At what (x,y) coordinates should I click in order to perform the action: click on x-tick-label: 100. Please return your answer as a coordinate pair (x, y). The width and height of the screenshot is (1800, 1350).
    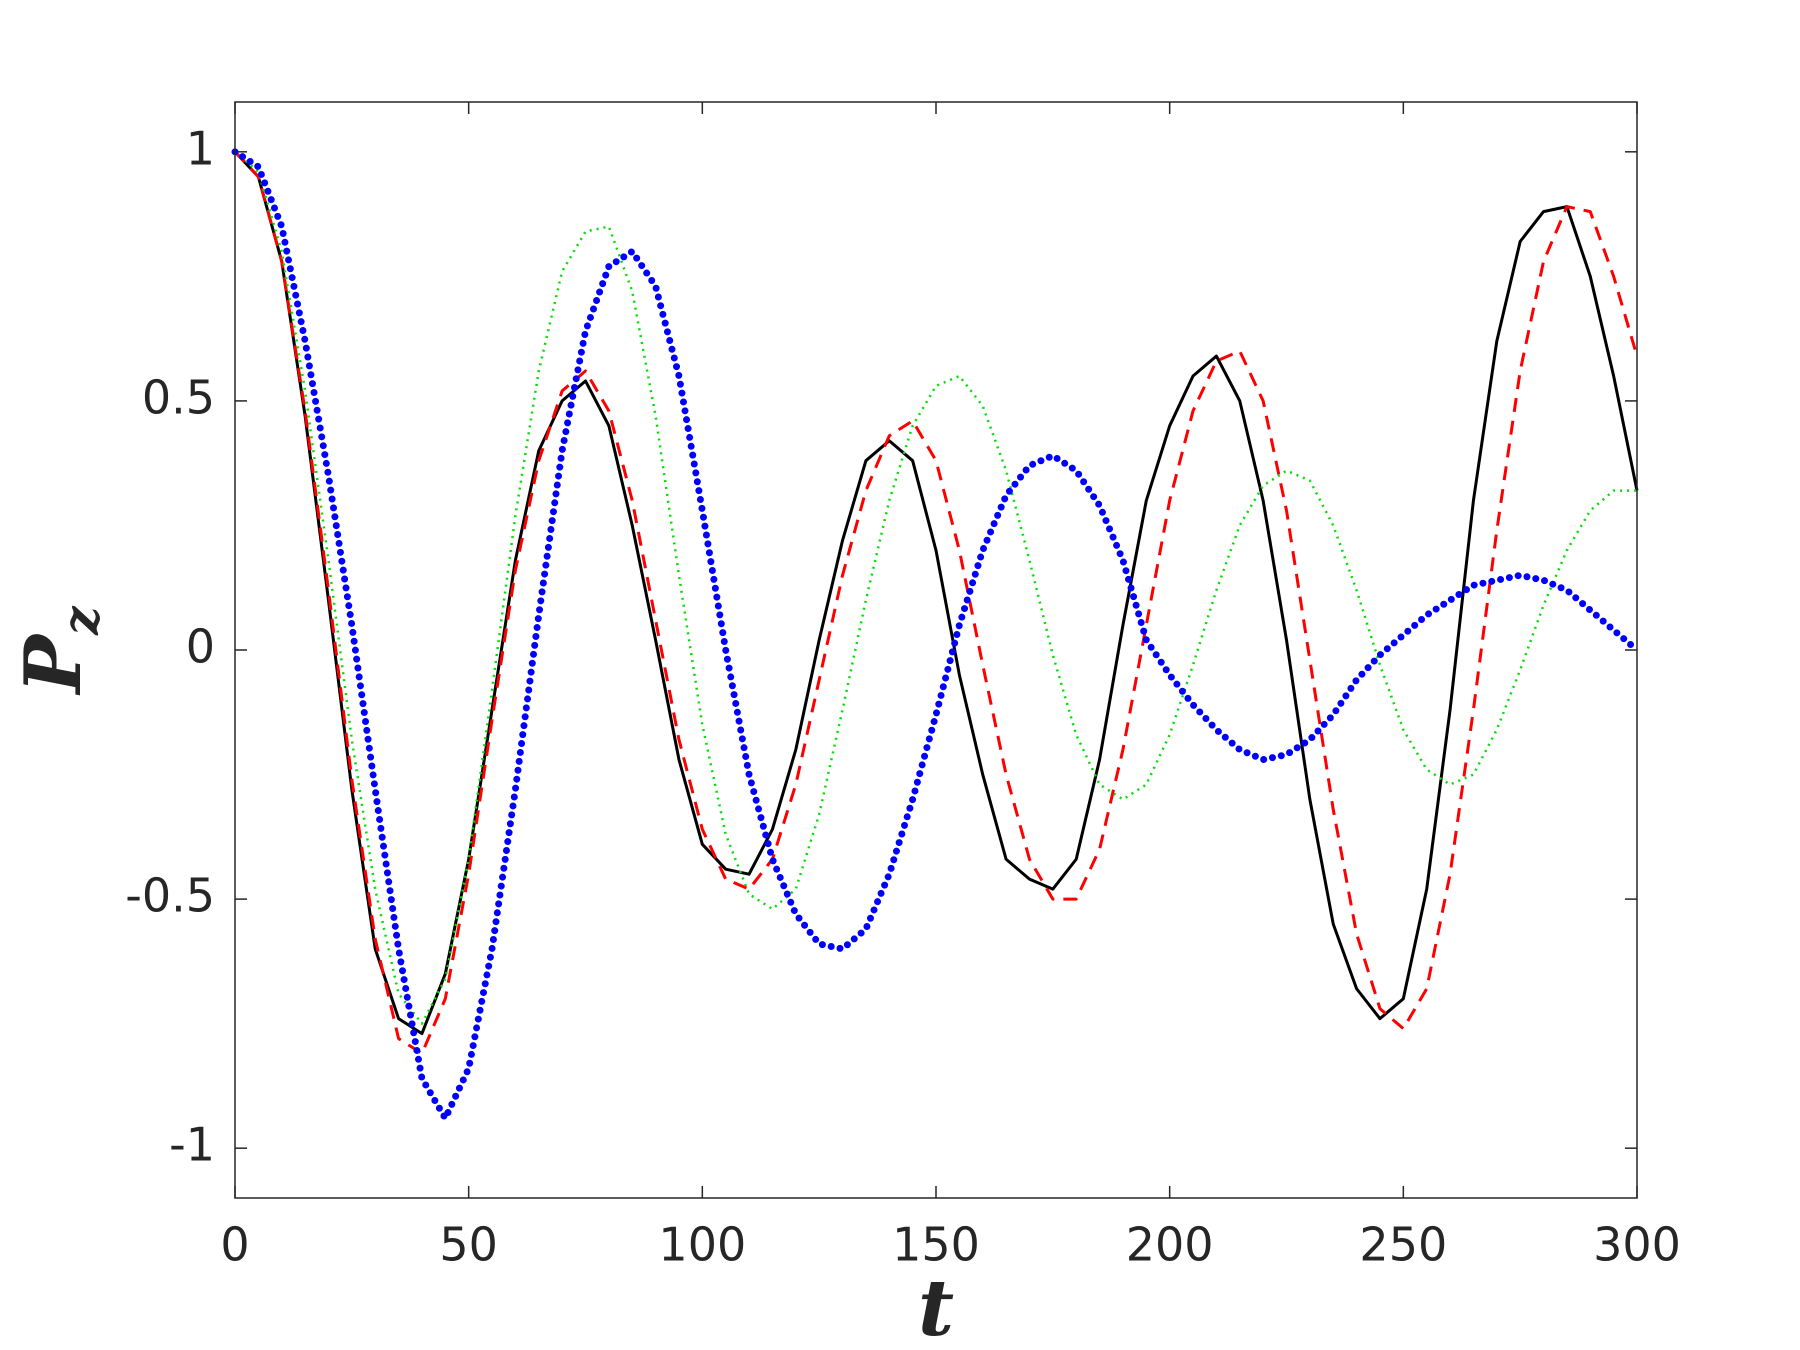
    Looking at the image, I should click on (702, 1245).